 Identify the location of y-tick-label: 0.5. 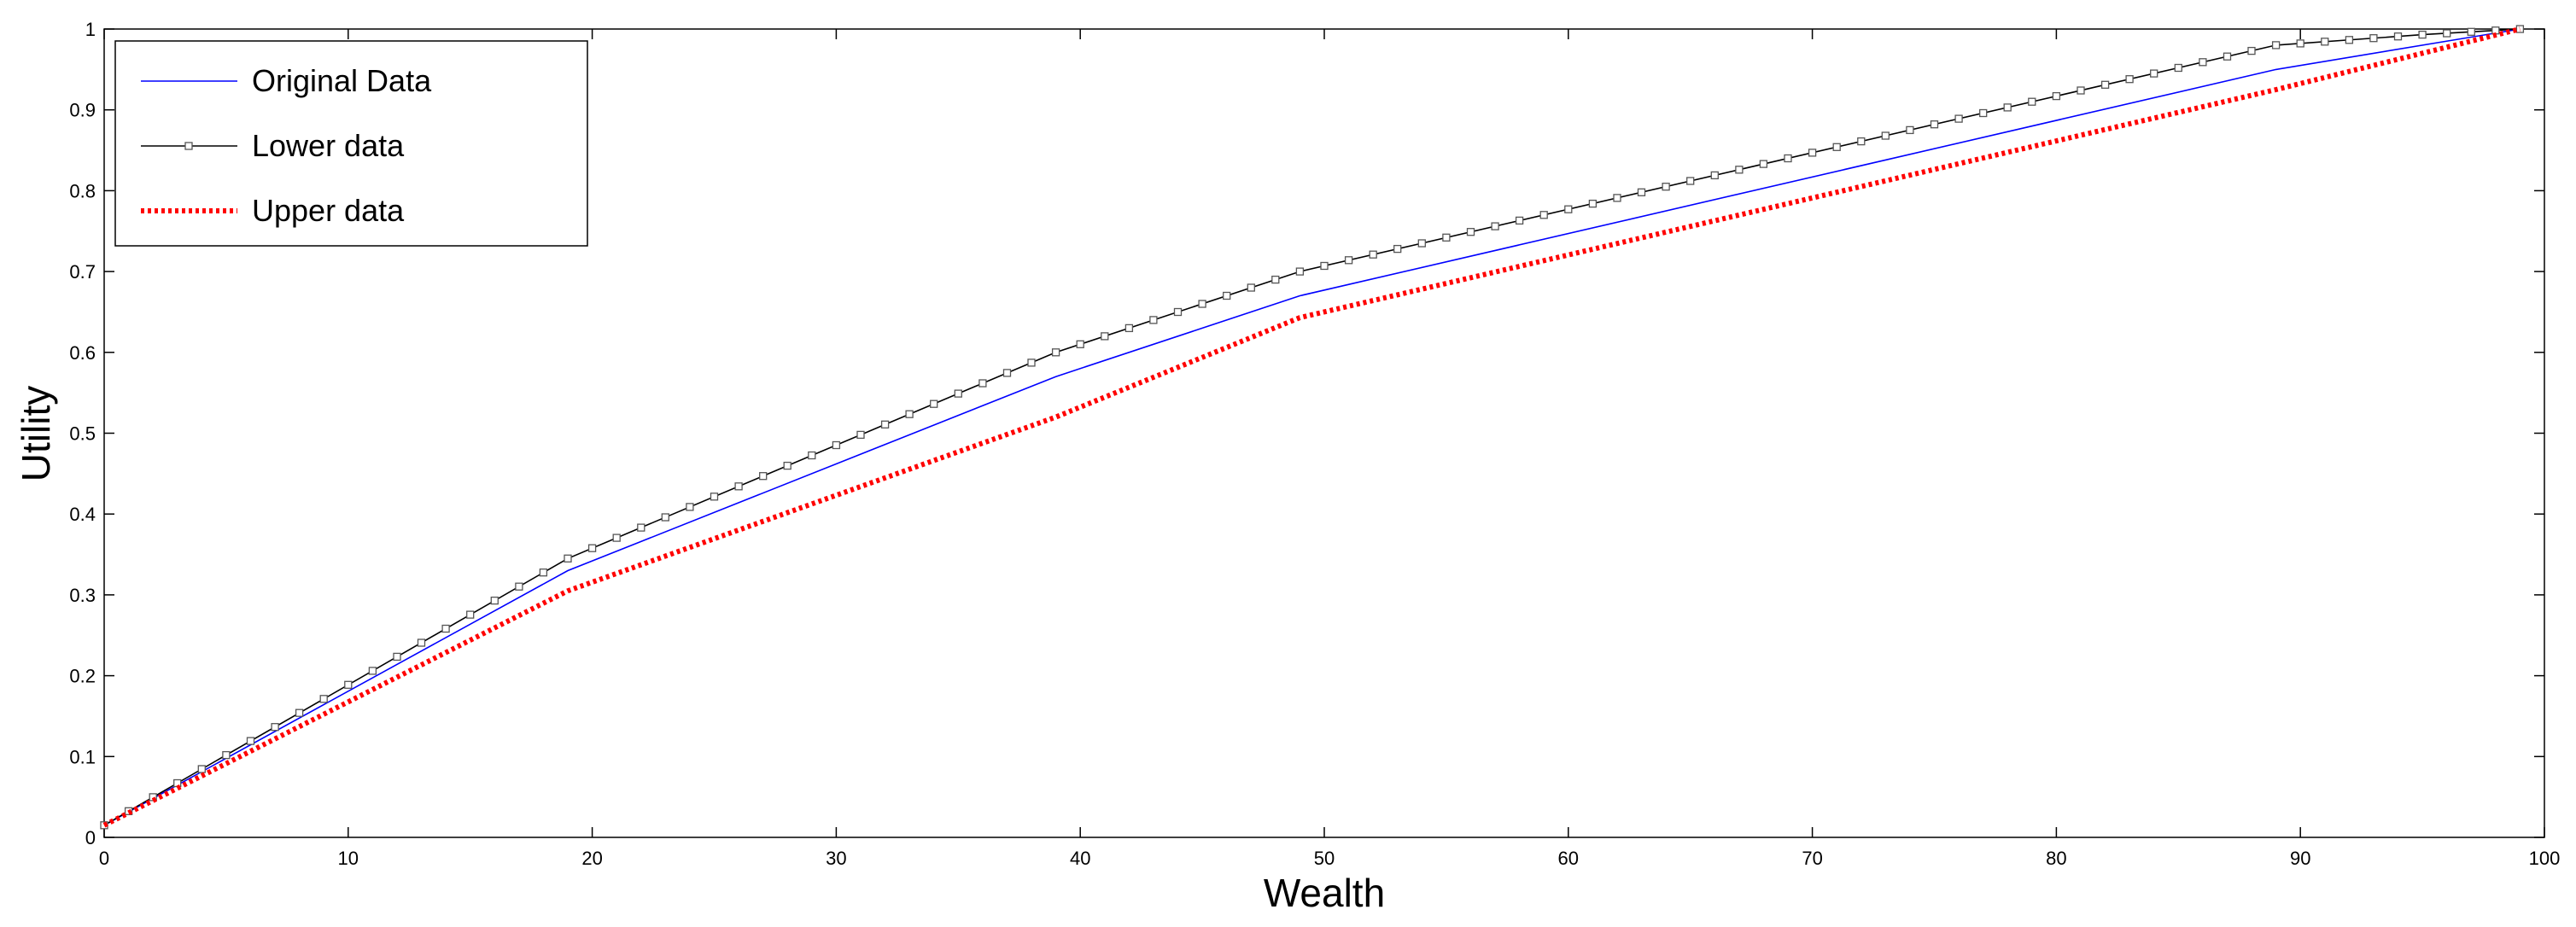
(82, 434).